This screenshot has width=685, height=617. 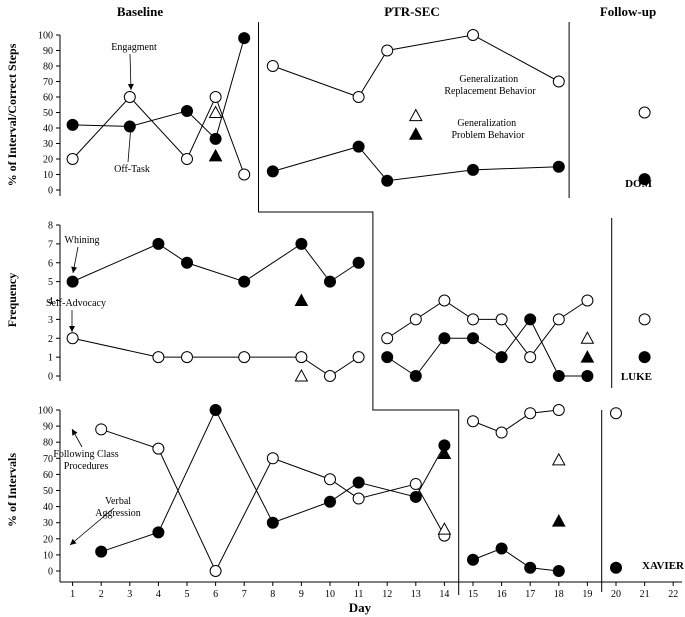 What do you see at coordinates (636, 377) in the screenshot?
I see `participant-label-luke: LUKE` at bounding box center [636, 377].